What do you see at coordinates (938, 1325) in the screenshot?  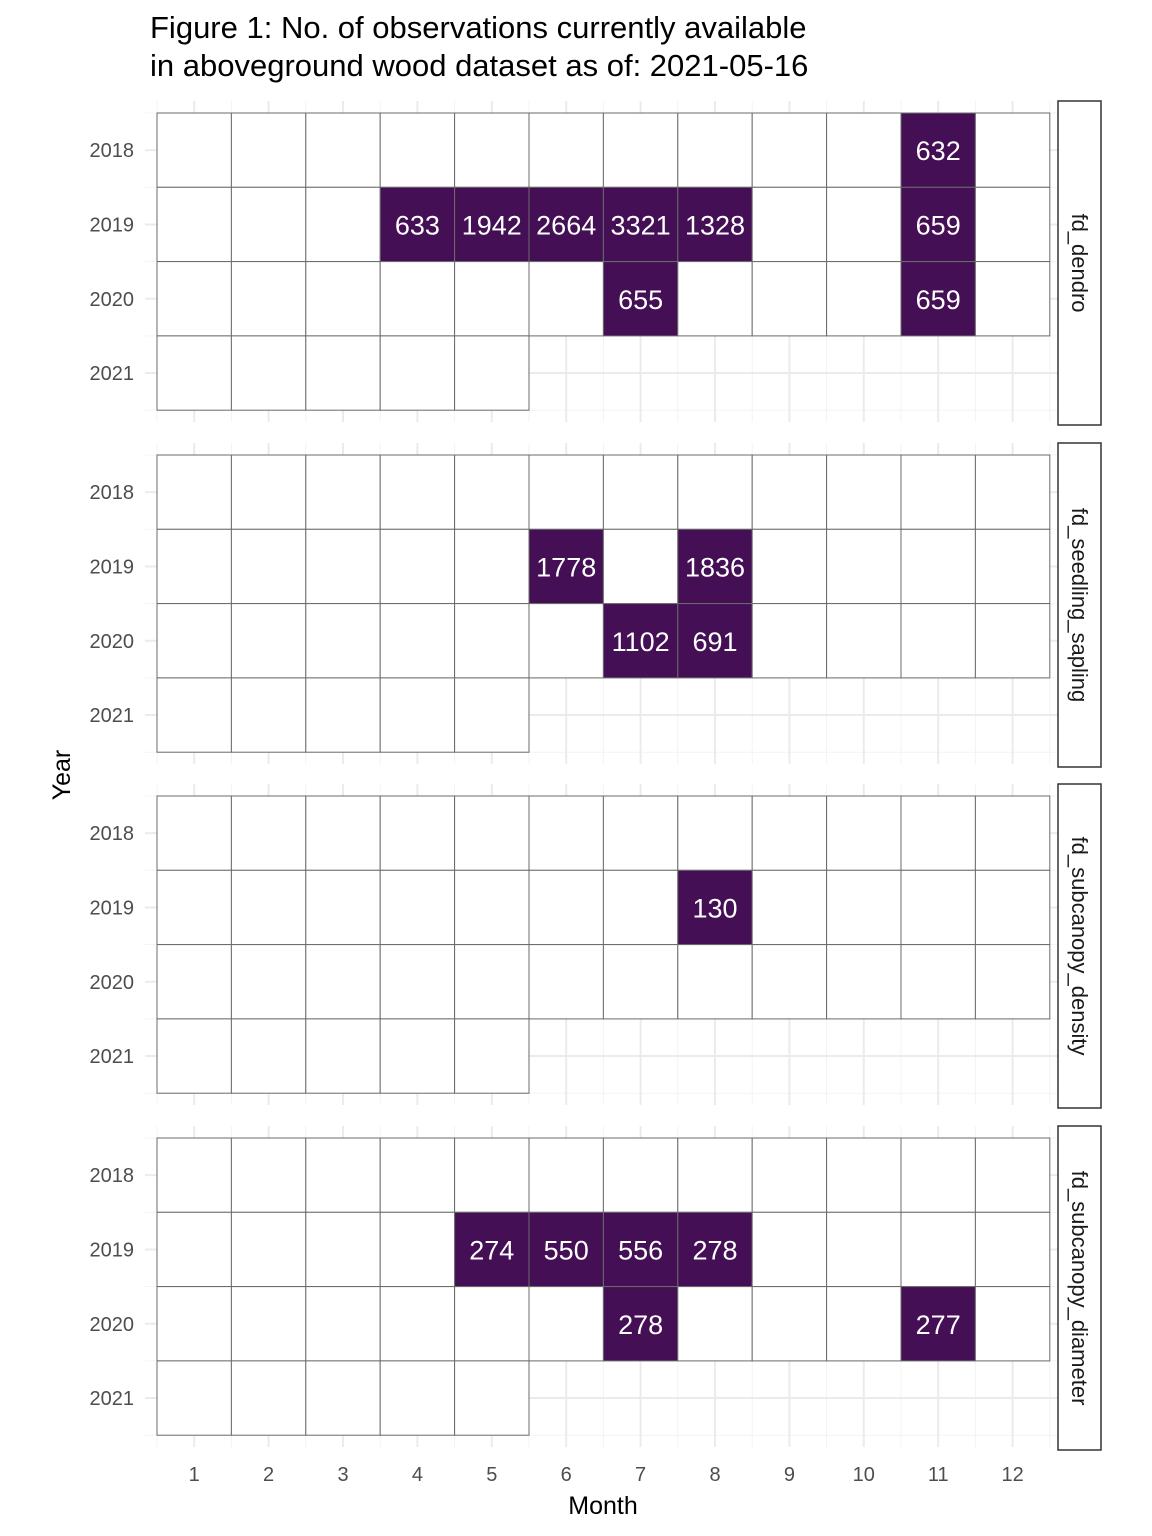 I see `cell-value-label: 277` at bounding box center [938, 1325].